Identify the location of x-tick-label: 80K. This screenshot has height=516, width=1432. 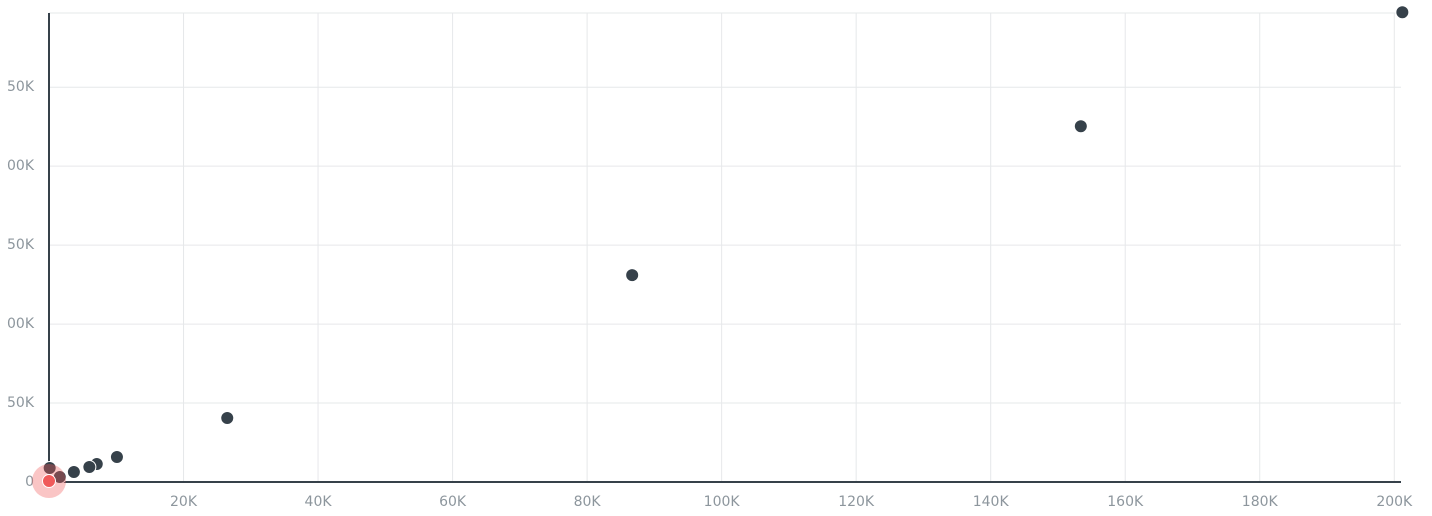
(588, 502).